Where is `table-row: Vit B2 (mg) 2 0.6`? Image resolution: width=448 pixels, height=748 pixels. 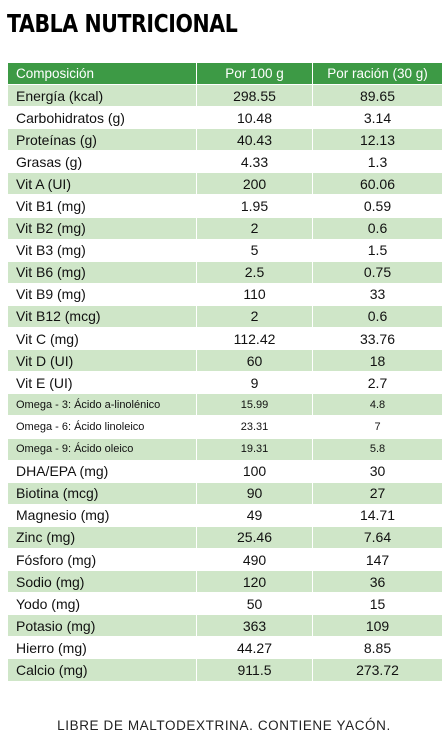 table-row: Vit B2 (mg) 2 0.6 is located at coordinates (225, 227).